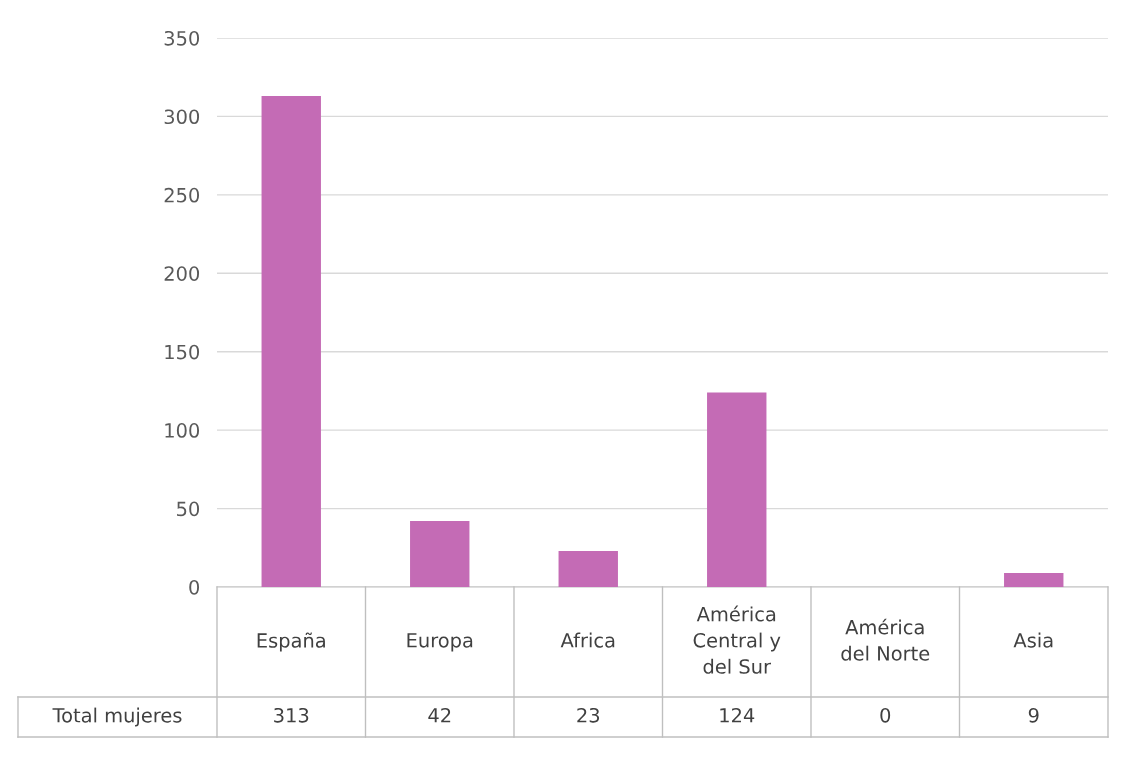 This screenshot has width=1143, height=758. I want to click on y-tick-label: 50, so click(188, 509).